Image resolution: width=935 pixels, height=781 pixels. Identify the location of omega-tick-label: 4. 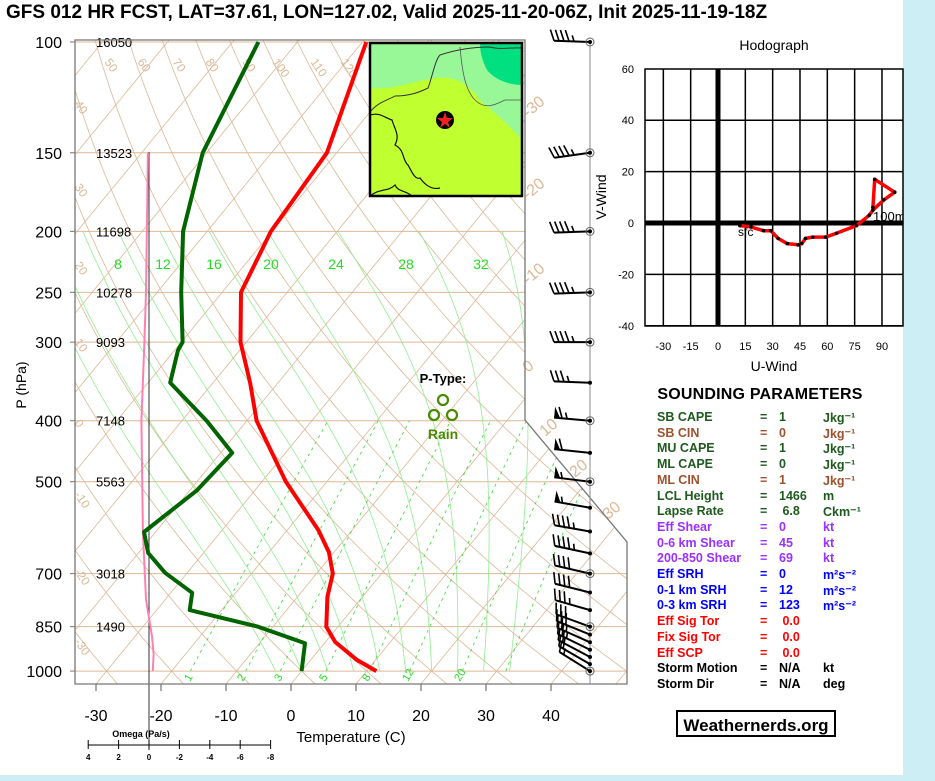
(88, 757).